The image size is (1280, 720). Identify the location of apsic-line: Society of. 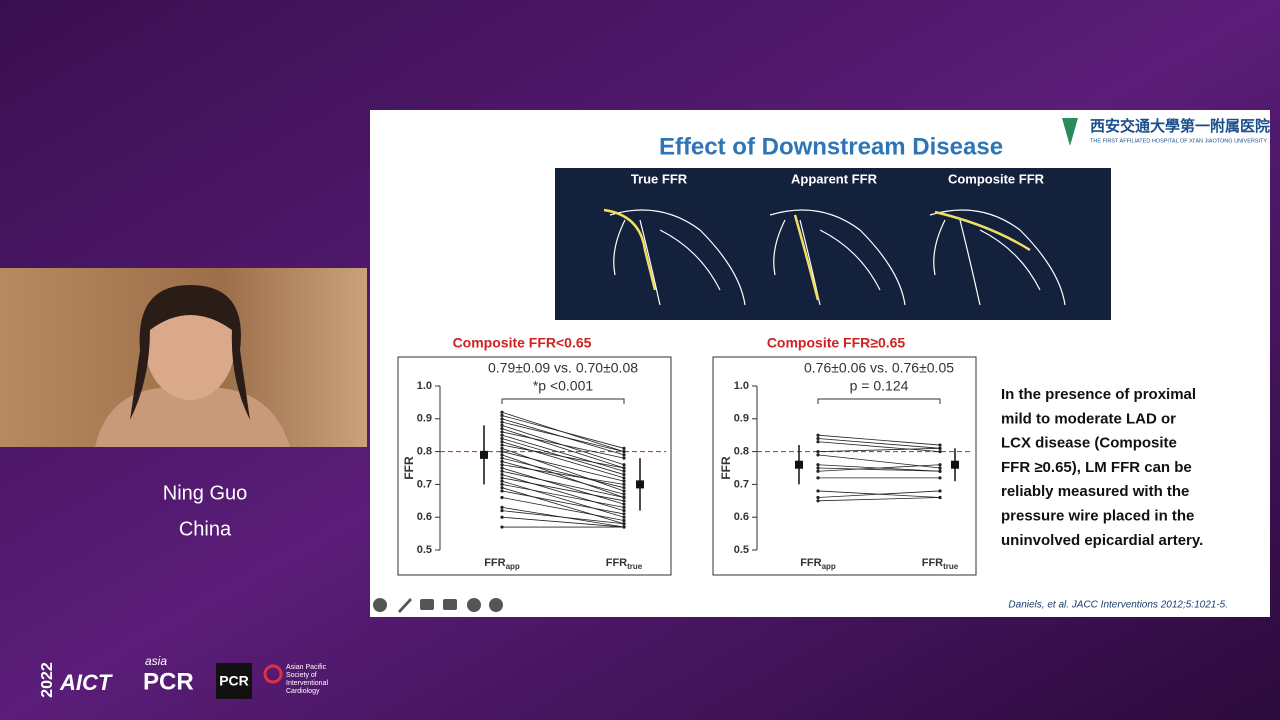
(301, 675).